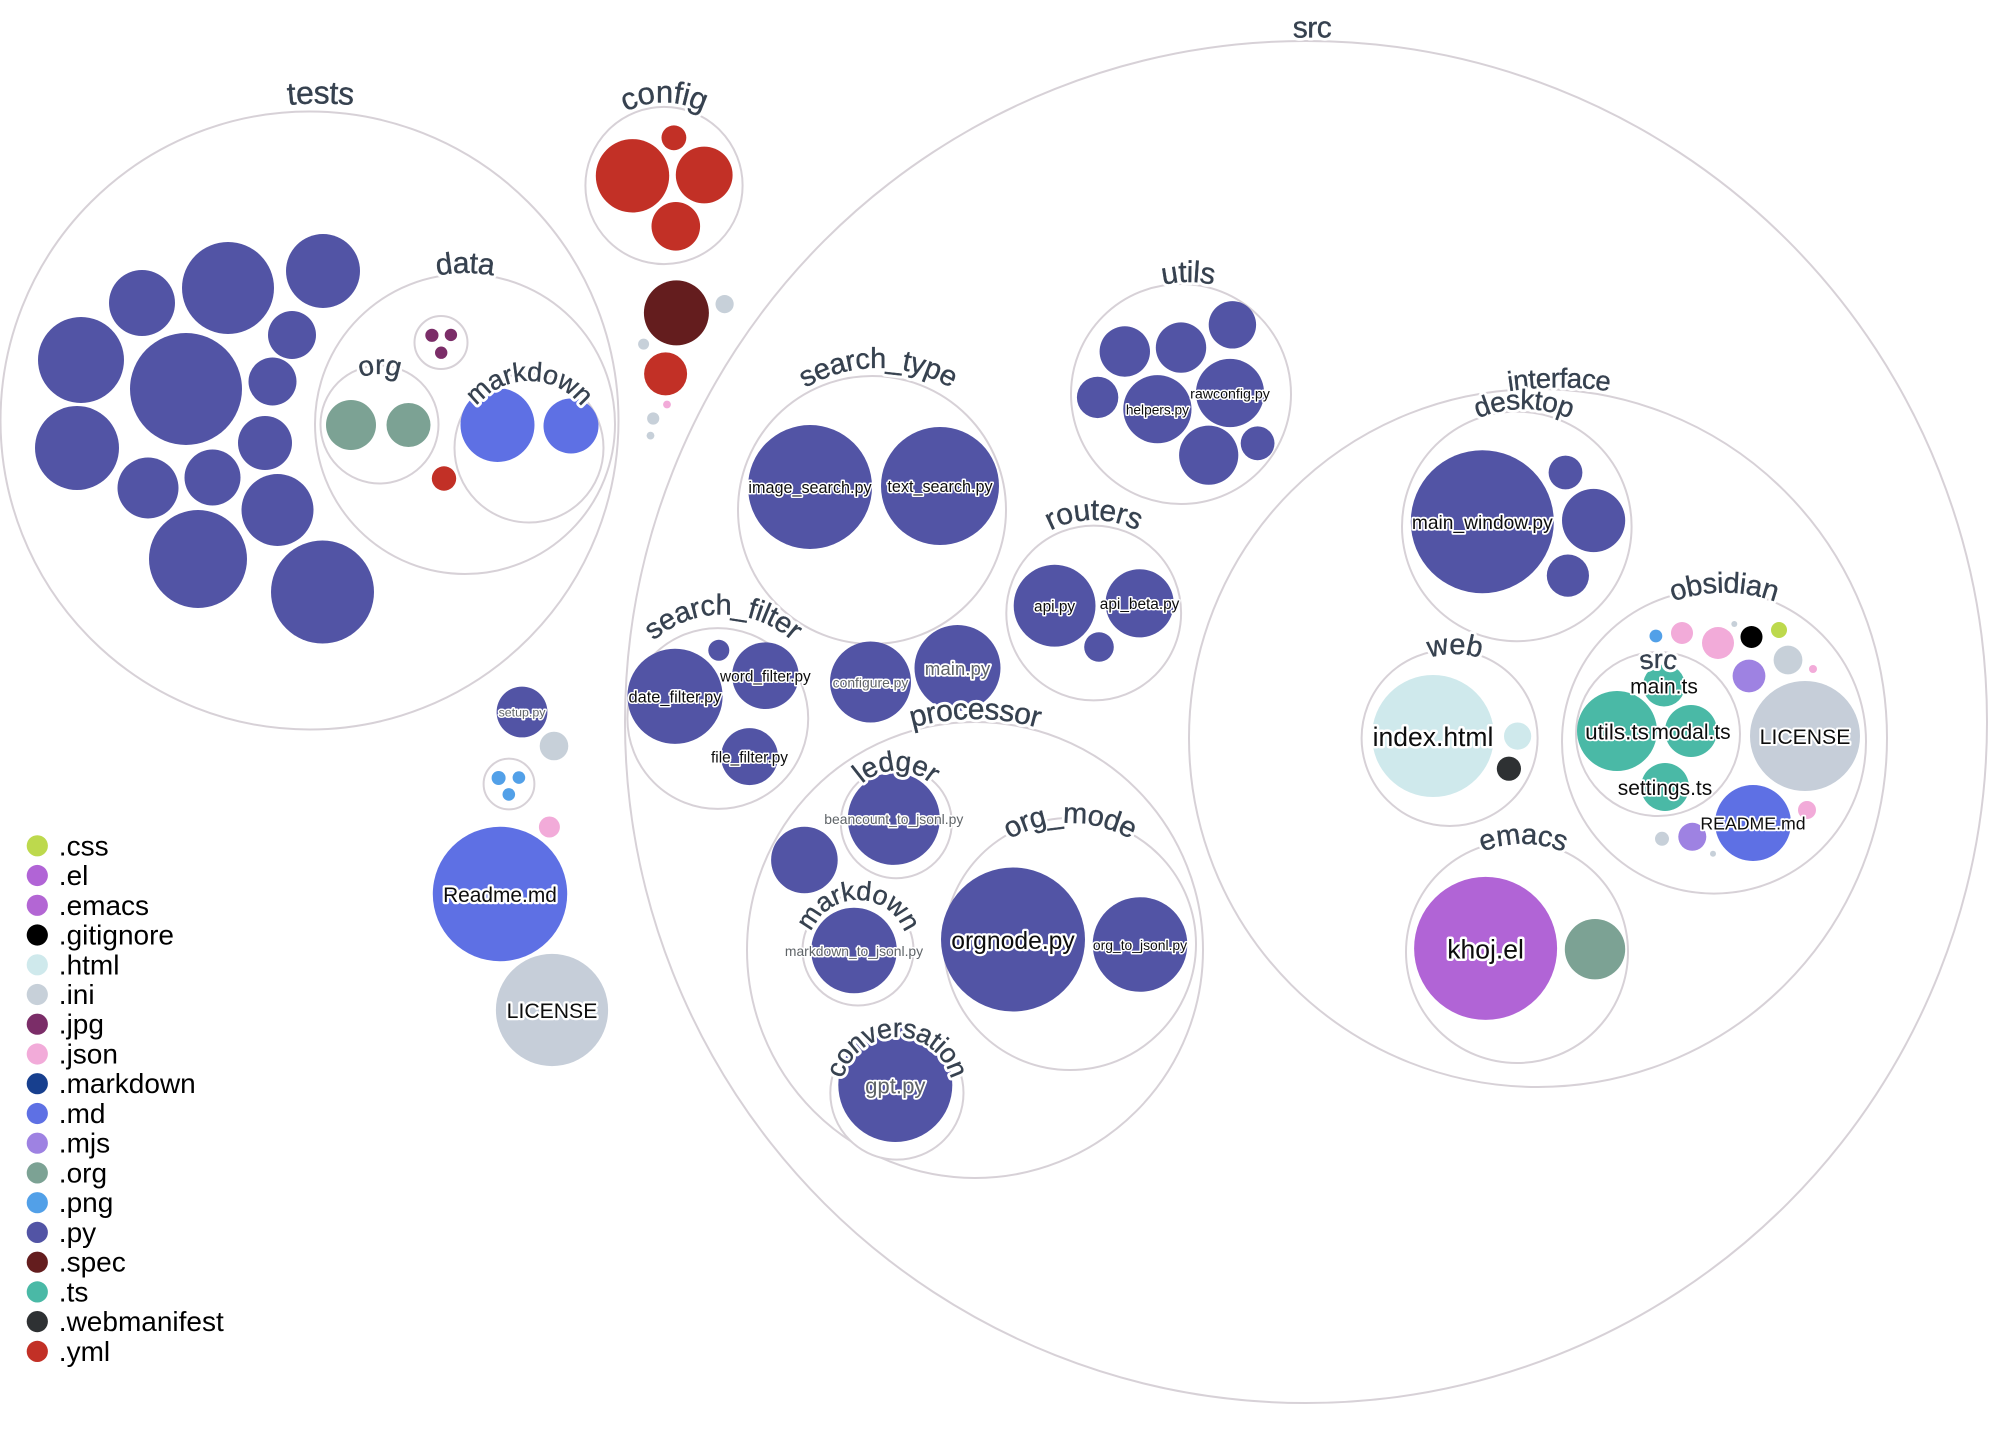 This screenshot has width=1995, height=1451. I want to click on svg-text: settings.ts, so click(1665, 788).